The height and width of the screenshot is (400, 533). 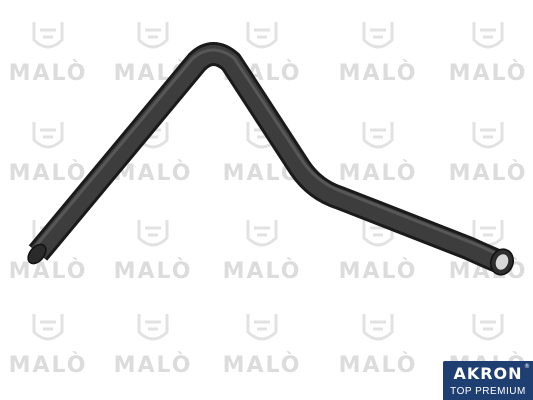 What do you see at coordinates (37, 254) in the screenshot?
I see `hose-end-left` at bounding box center [37, 254].